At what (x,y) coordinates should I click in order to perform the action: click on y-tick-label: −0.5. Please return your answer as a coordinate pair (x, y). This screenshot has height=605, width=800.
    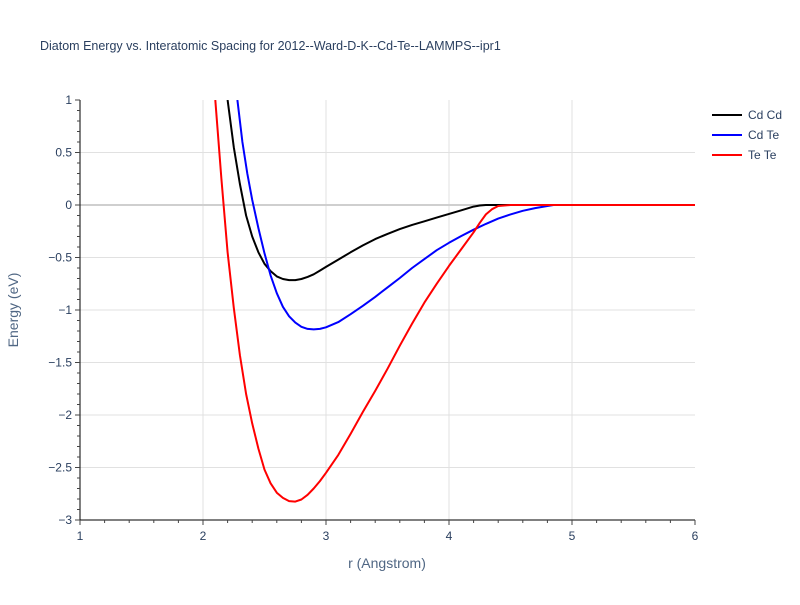
    Looking at the image, I should click on (60, 258).